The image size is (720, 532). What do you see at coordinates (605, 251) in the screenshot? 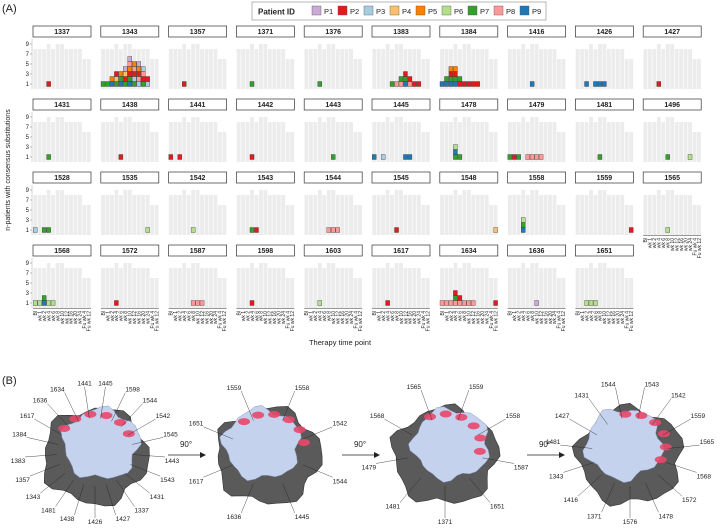
I see `facet-label: 1651` at bounding box center [605, 251].